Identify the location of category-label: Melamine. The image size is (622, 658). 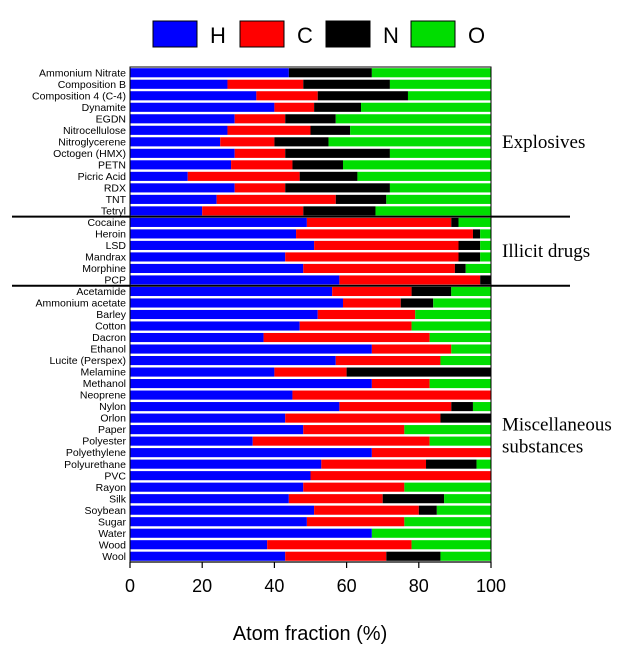
(103, 373).